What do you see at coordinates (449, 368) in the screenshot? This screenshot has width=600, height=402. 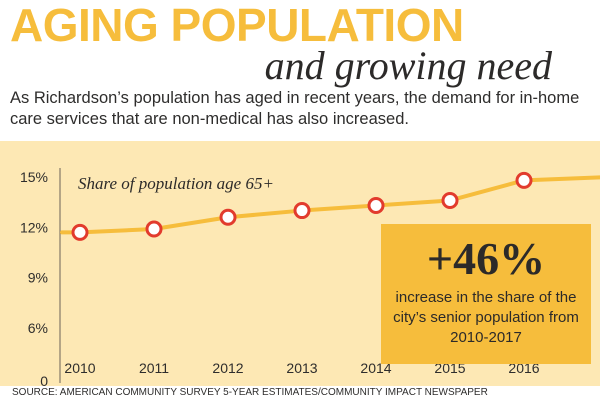 I see `x-tick-label: 2015` at bounding box center [449, 368].